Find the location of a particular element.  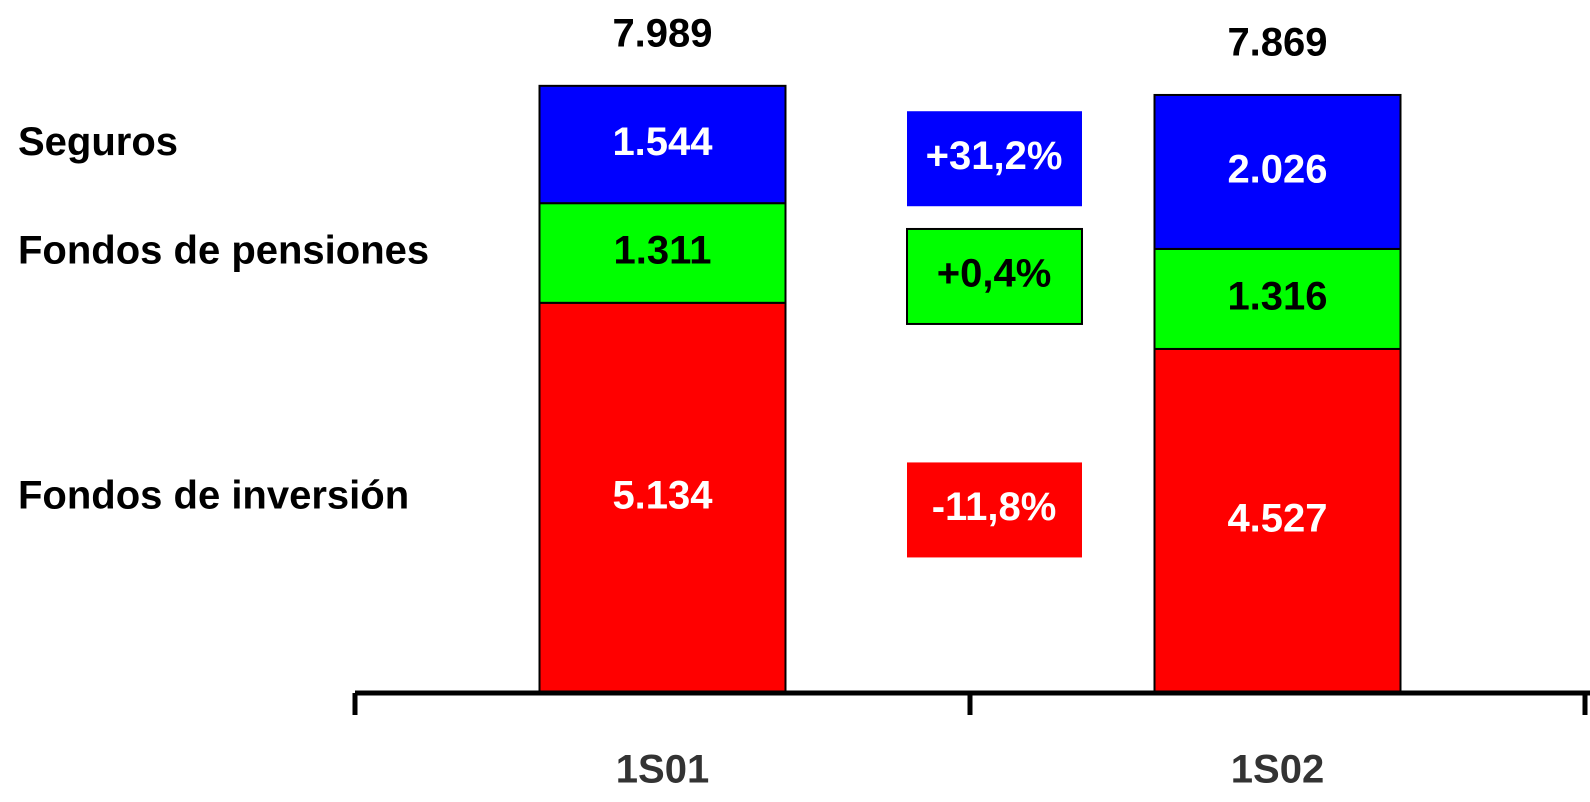

total-label: 7.869 is located at coordinates (1277, 43).